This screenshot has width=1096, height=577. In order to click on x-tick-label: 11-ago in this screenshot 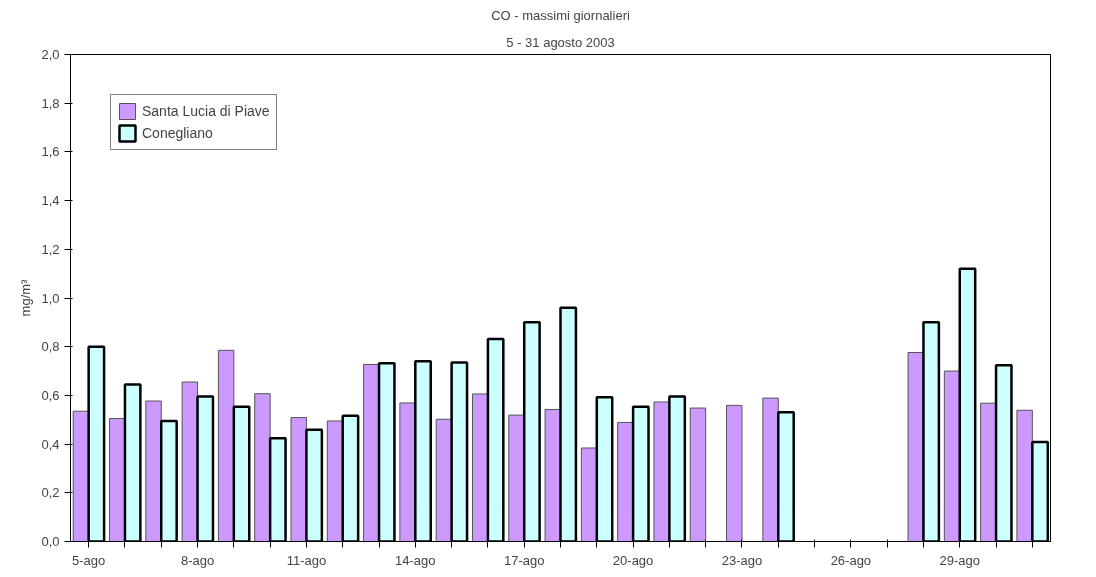, I will do `click(306, 560)`.